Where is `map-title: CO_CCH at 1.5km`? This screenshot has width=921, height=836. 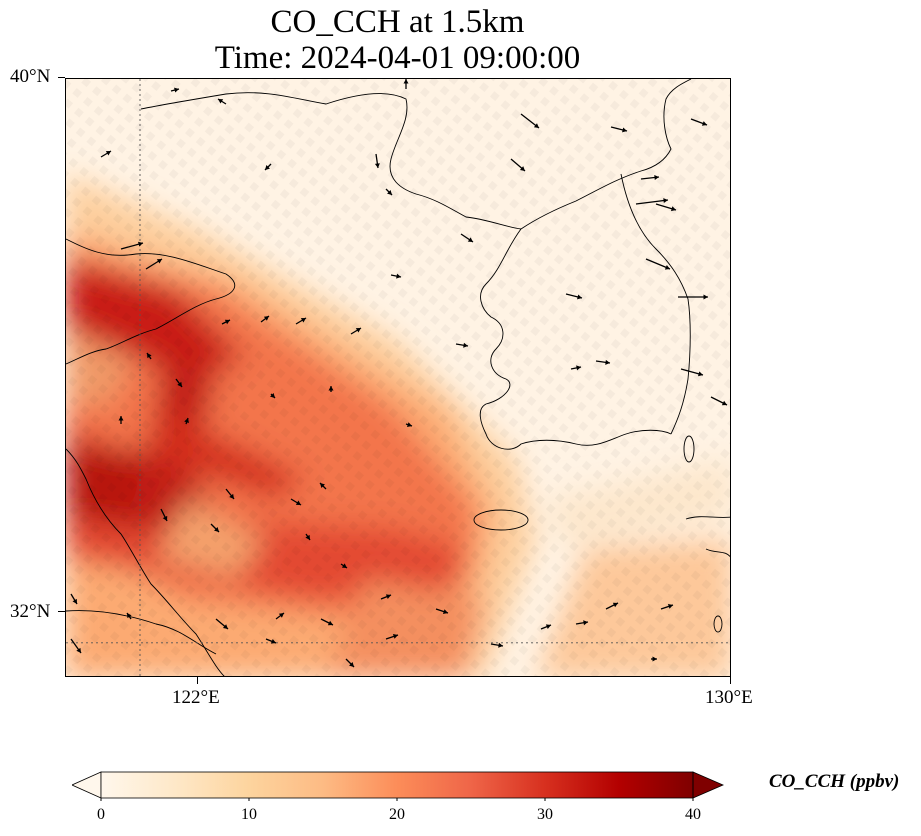 map-title: CO_CCH at 1.5km is located at coordinates (397, 22).